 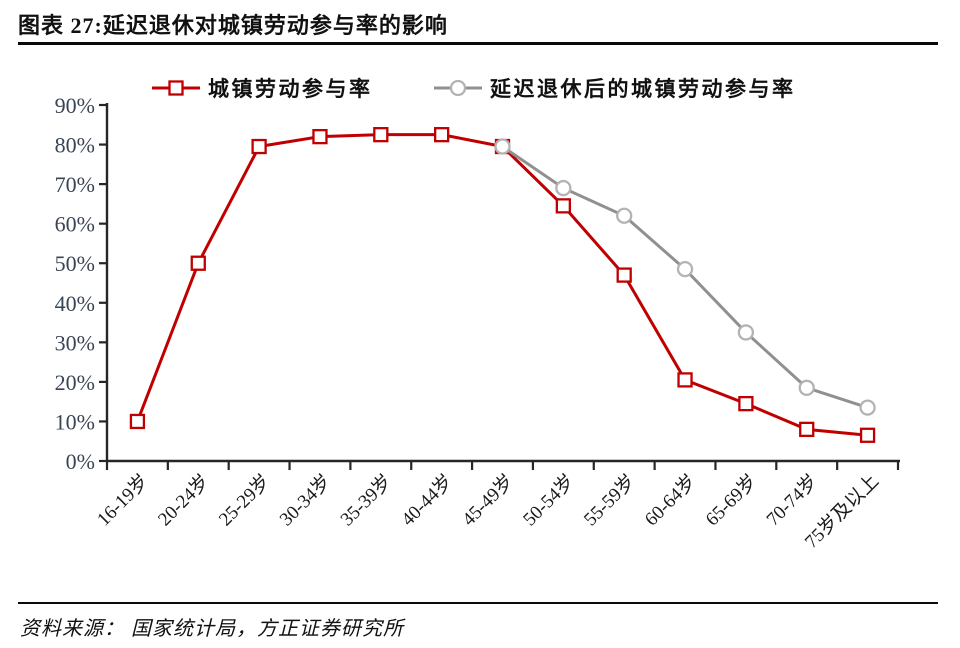 I want to click on x-category-label: 60-64岁, so click(x=670, y=500).